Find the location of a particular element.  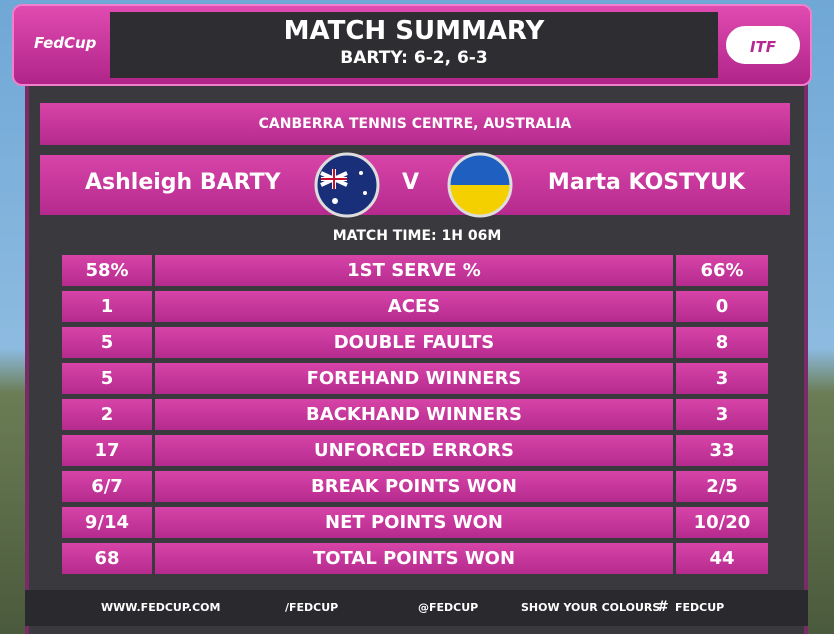

title: MATCH SUMMARY is located at coordinates (414, 31).